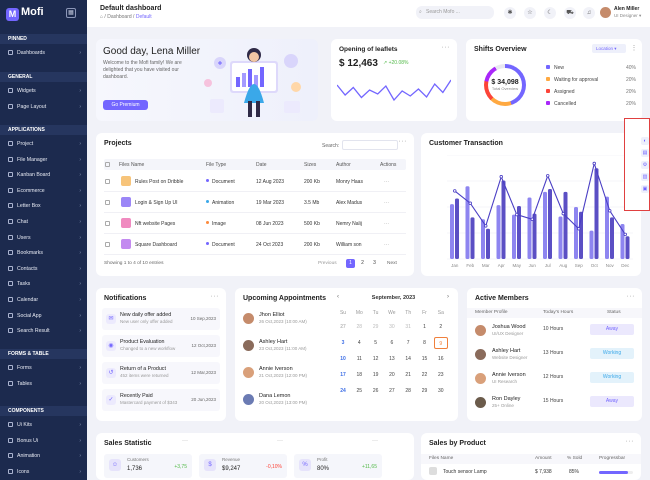  Describe the element at coordinates (288, 349) in the screenshot. I see `appointment-item: Ashley Hart 23 Oct,2023 (11:00 AM)` at that location.